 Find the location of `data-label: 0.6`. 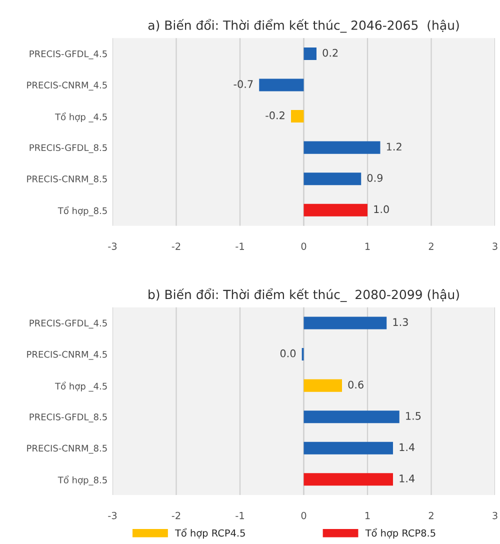

data-label: 0.6 is located at coordinates (356, 384).